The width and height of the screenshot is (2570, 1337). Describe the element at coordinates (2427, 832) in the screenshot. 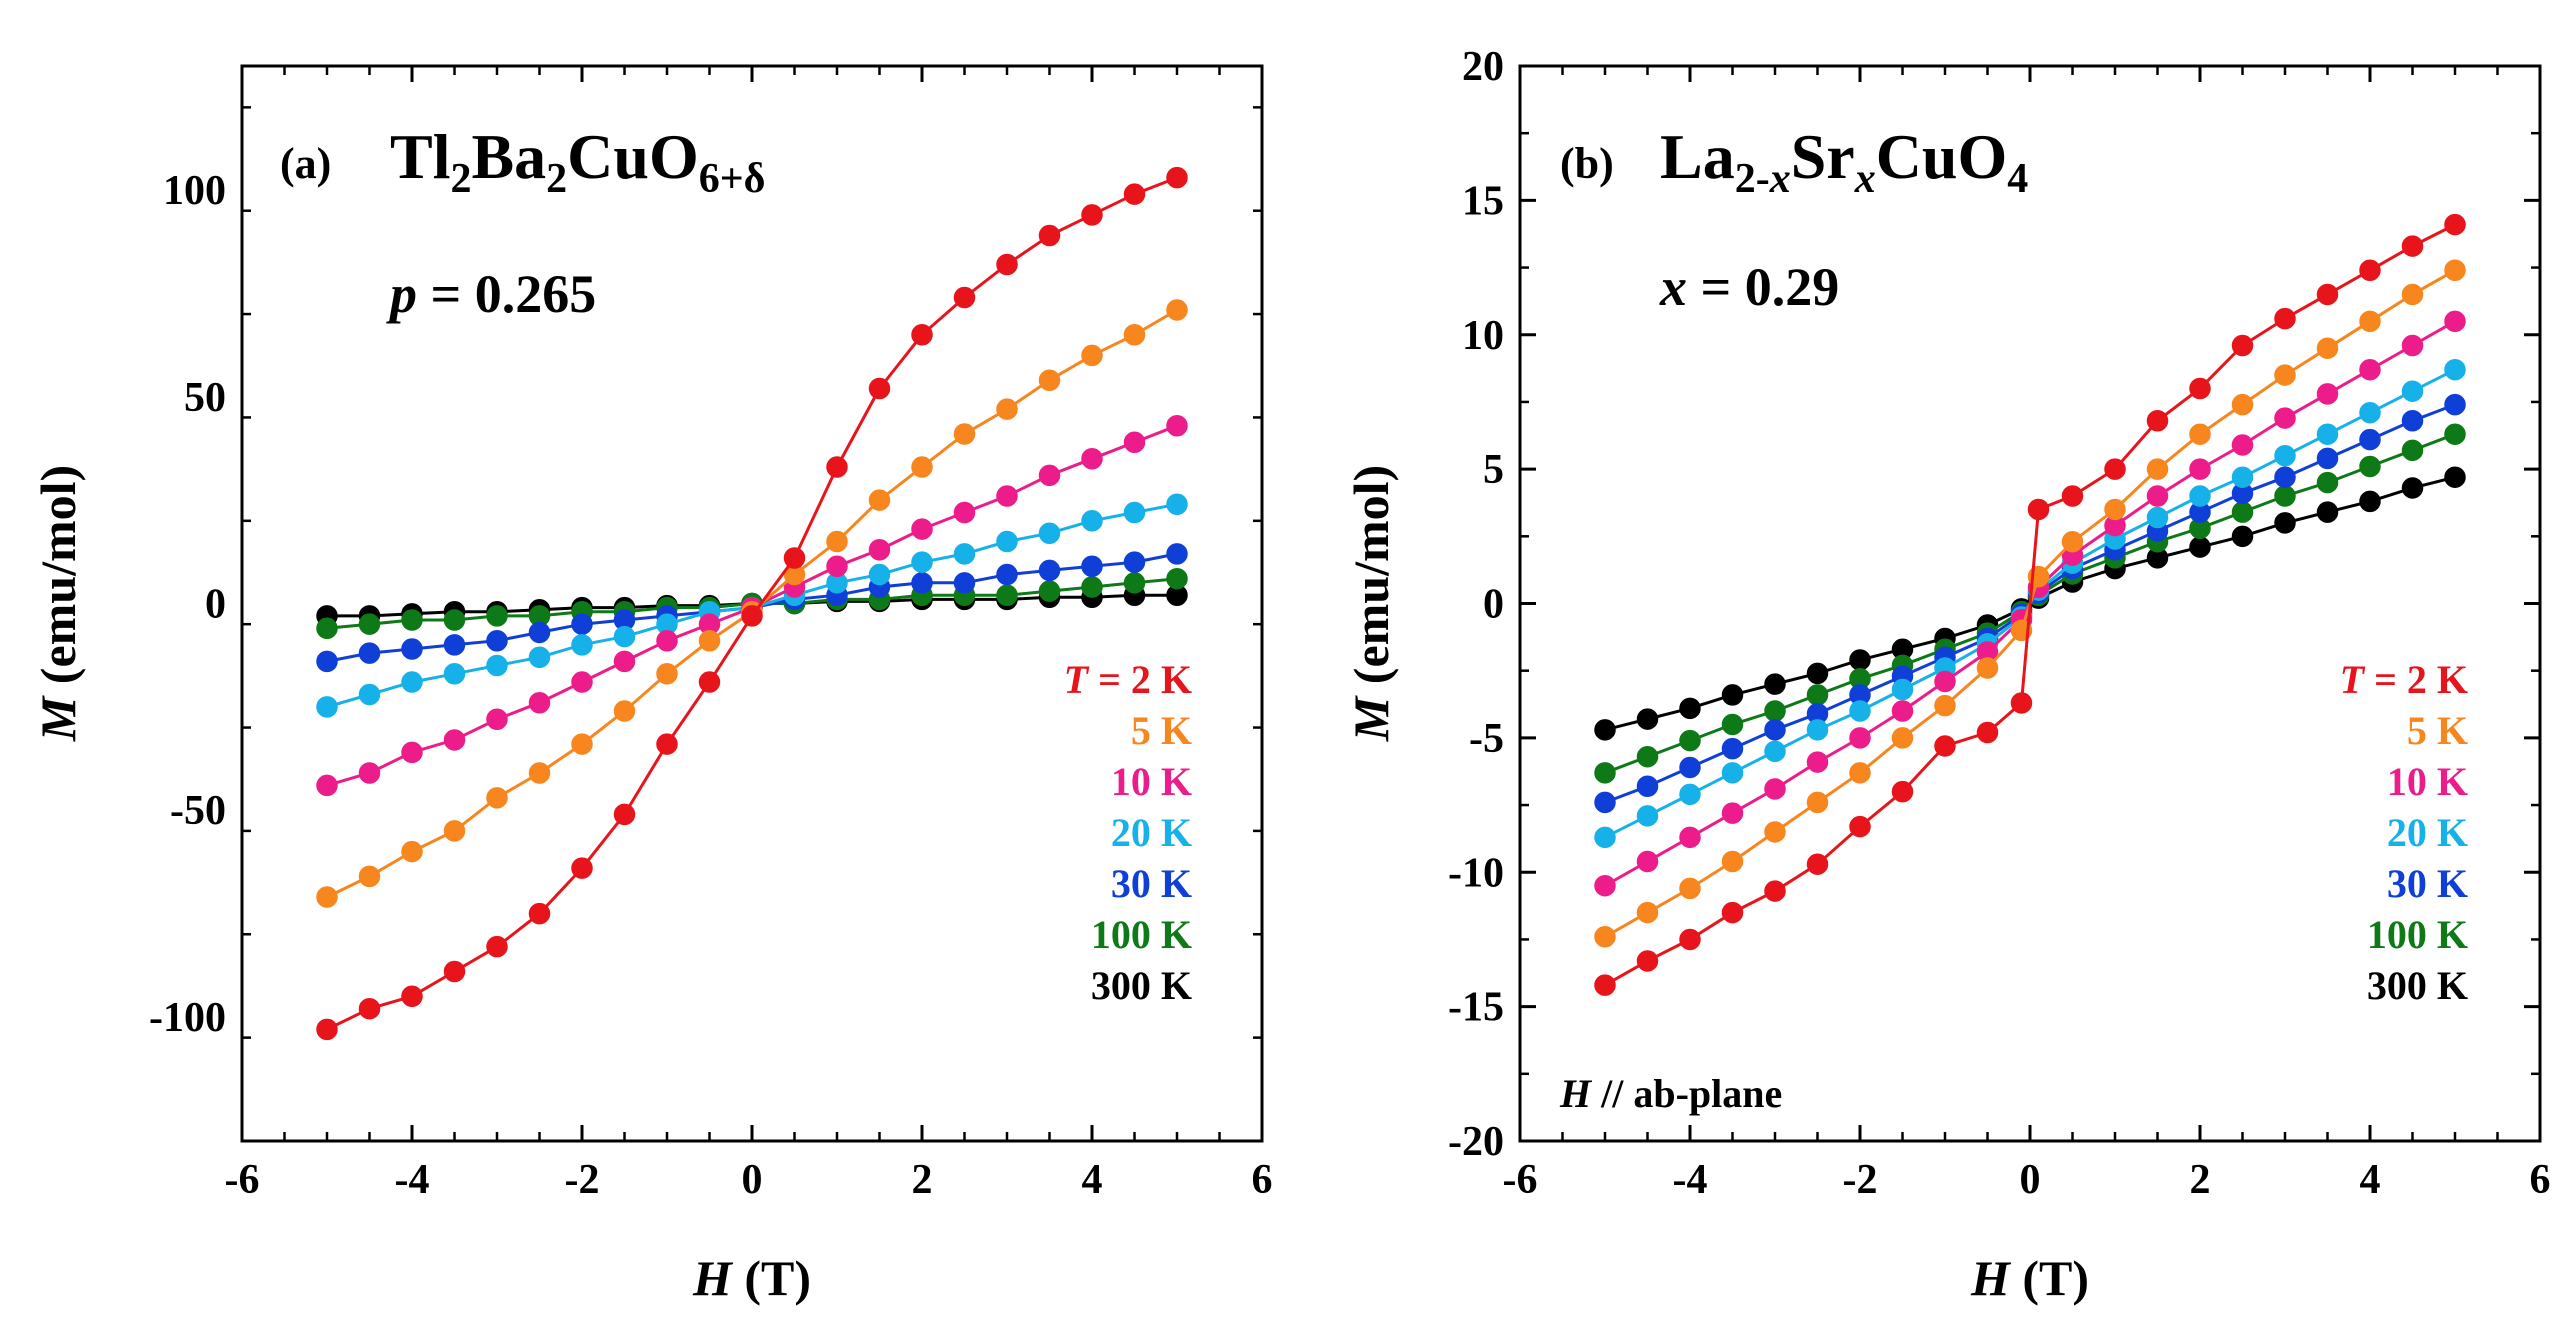

I see `legend-entry: 20 K` at that location.